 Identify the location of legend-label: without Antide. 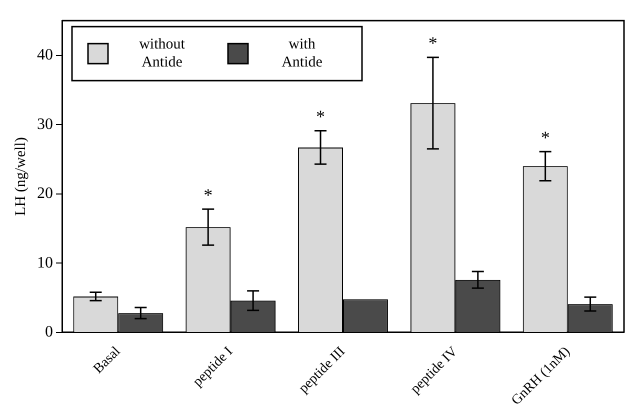
(162, 53).